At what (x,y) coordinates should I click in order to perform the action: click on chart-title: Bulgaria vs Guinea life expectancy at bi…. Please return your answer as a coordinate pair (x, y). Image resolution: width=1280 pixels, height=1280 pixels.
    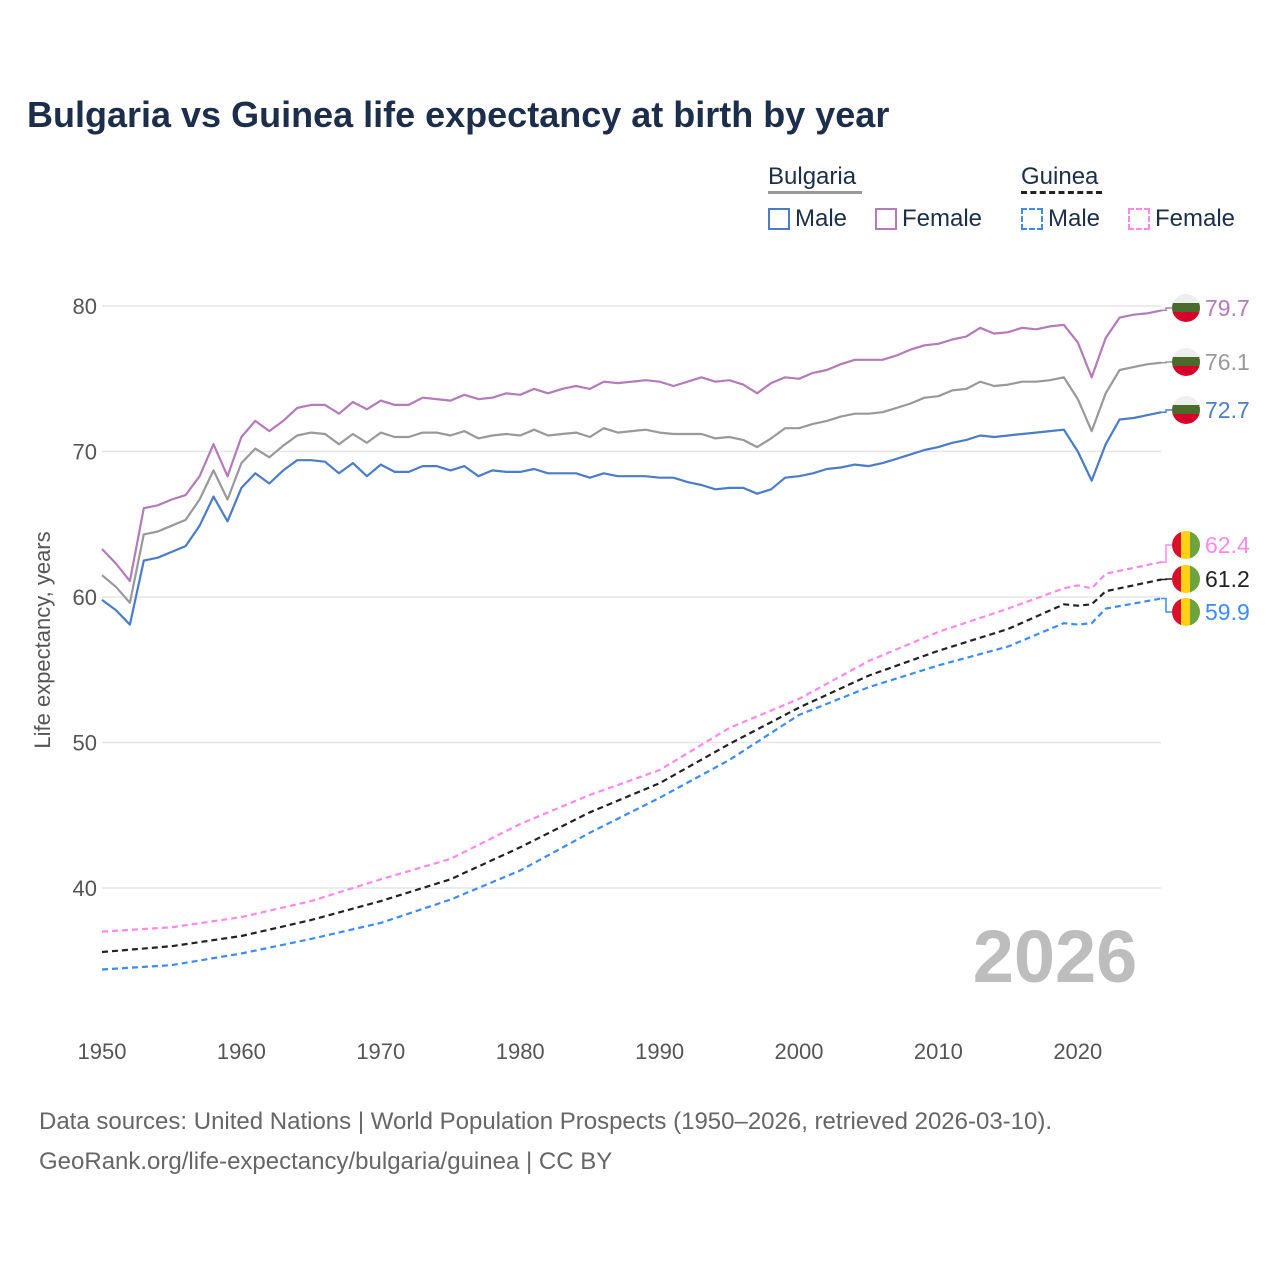
    Looking at the image, I should click on (458, 114).